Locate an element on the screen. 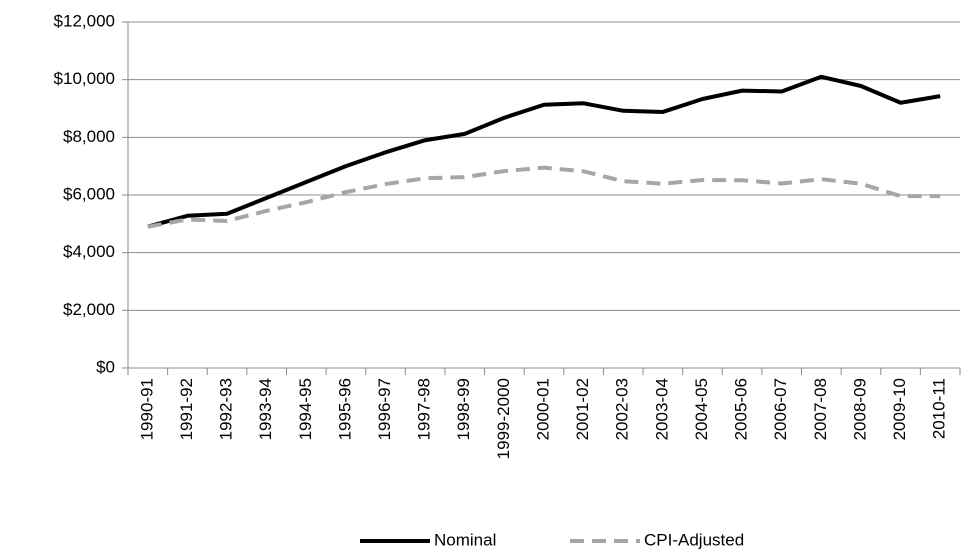 The image size is (973, 554). x-tick-label: 1996-97 is located at coordinates (384, 409).